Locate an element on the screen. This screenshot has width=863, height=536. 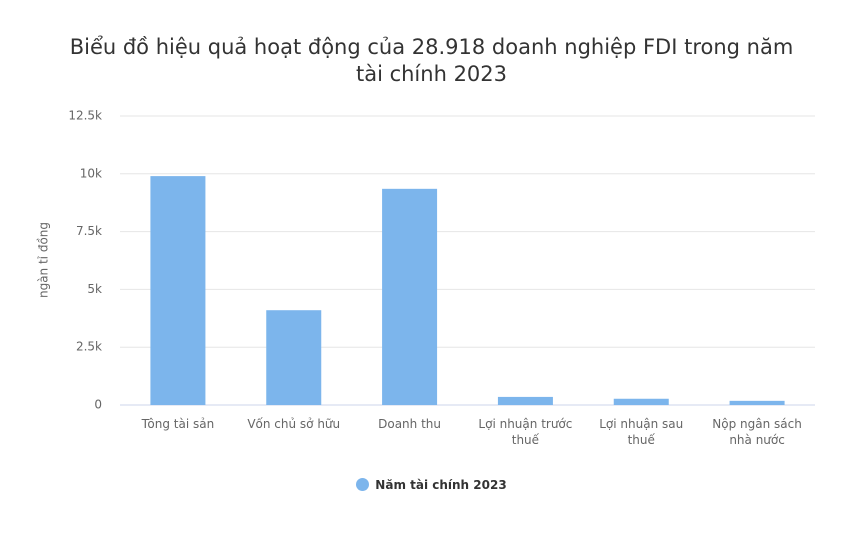
x-tick-label: Lợi nhuận trước thuế is located at coordinates (525, 432).